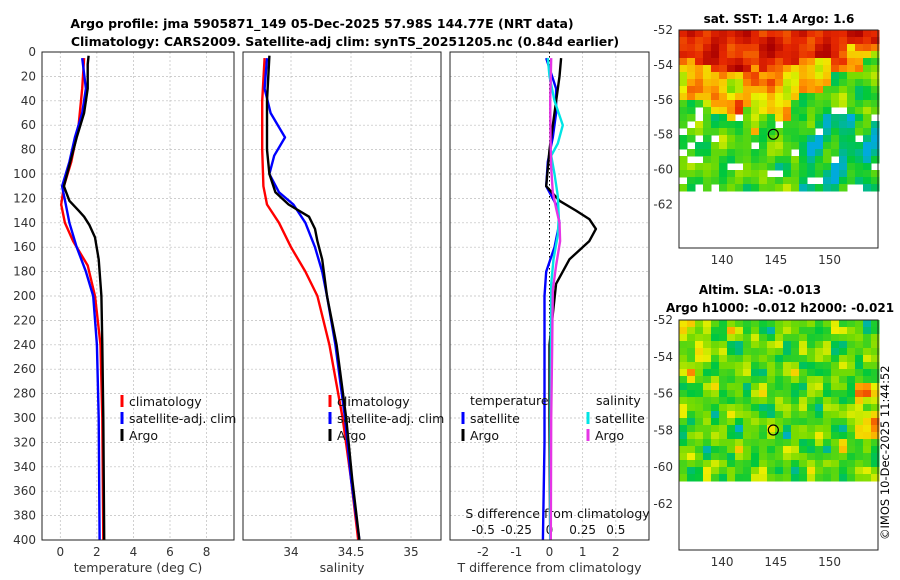  Describe the element at coordinates (722, 260) in the screenshot. I see `x-tick-label: 140` at that location.